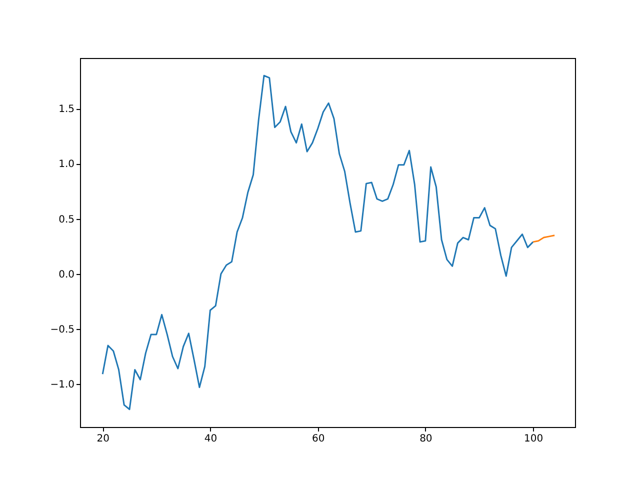 Image resolution: width=640 pixels, height=480 pixels. Describe the element at coordinates (62, 385) in the screenshot. I see `y-tick-label: −1.0` at that location.